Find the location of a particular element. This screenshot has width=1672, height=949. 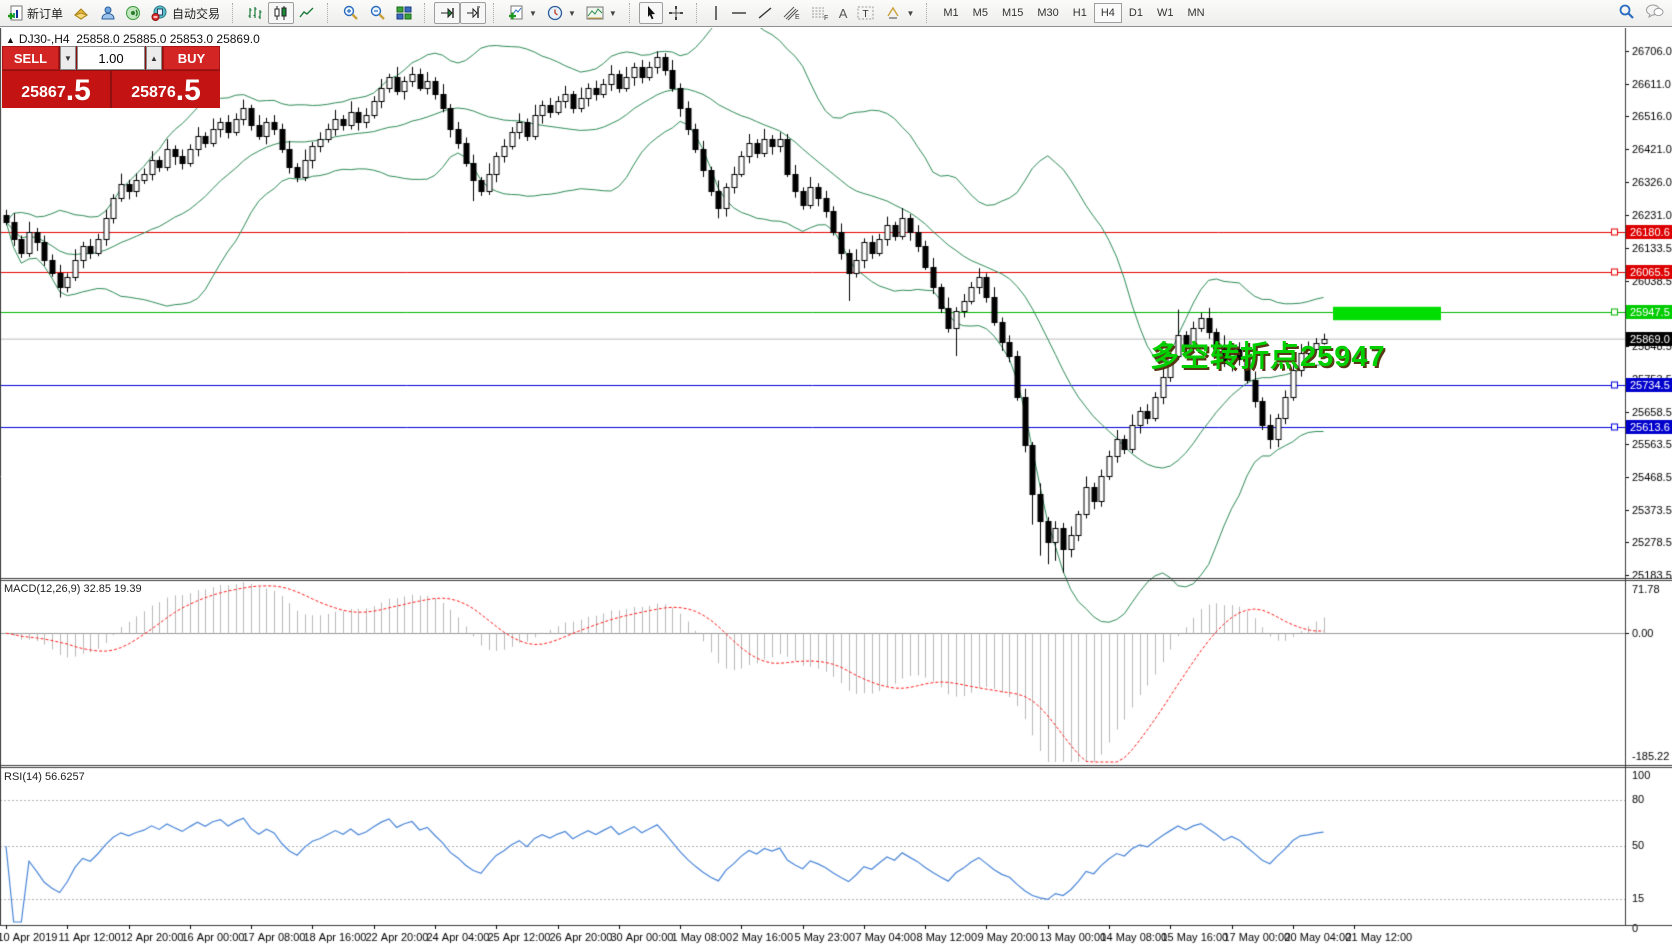

chart-ohlc-values: 25858.0 25885.0 25853.0 25869.0 is located at coordinates (168, 39).